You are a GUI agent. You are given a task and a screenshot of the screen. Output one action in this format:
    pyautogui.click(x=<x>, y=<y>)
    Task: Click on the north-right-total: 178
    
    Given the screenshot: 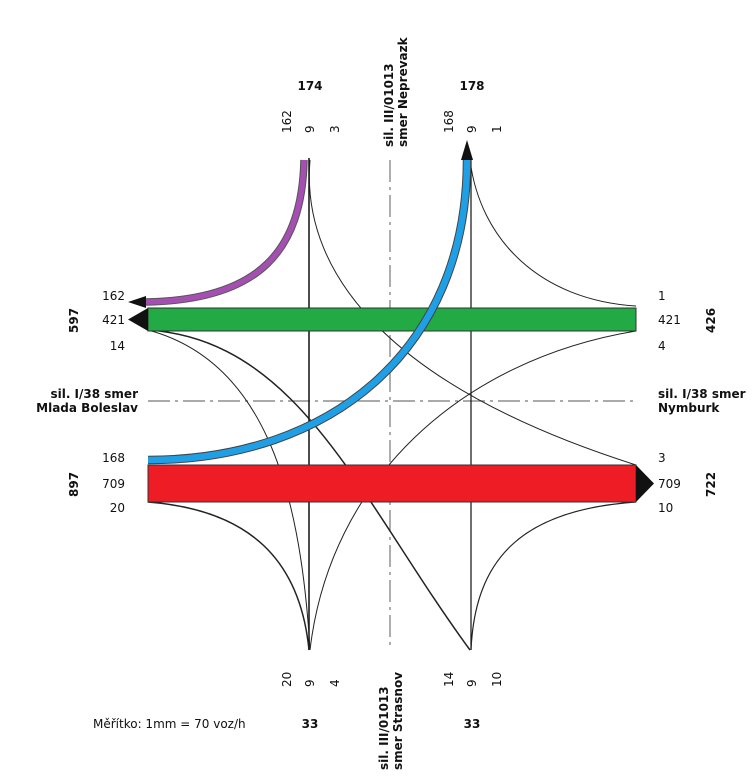 What is the action you would take?
    pyautogui.click(x=471, y=86)
    